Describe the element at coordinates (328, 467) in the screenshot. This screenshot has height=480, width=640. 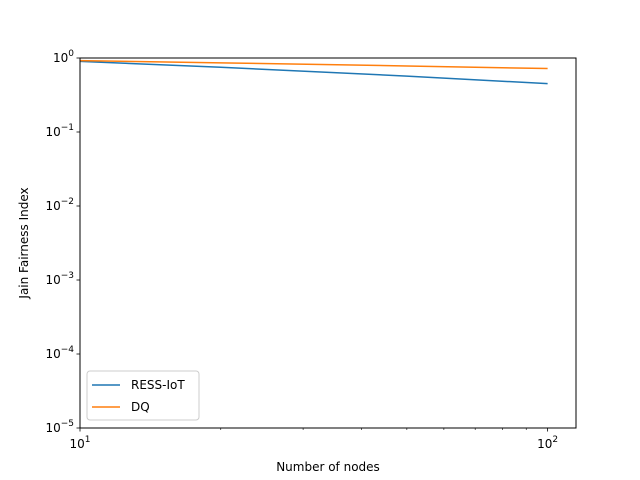
I see `x-axis-label: Number of nodes` at that location.